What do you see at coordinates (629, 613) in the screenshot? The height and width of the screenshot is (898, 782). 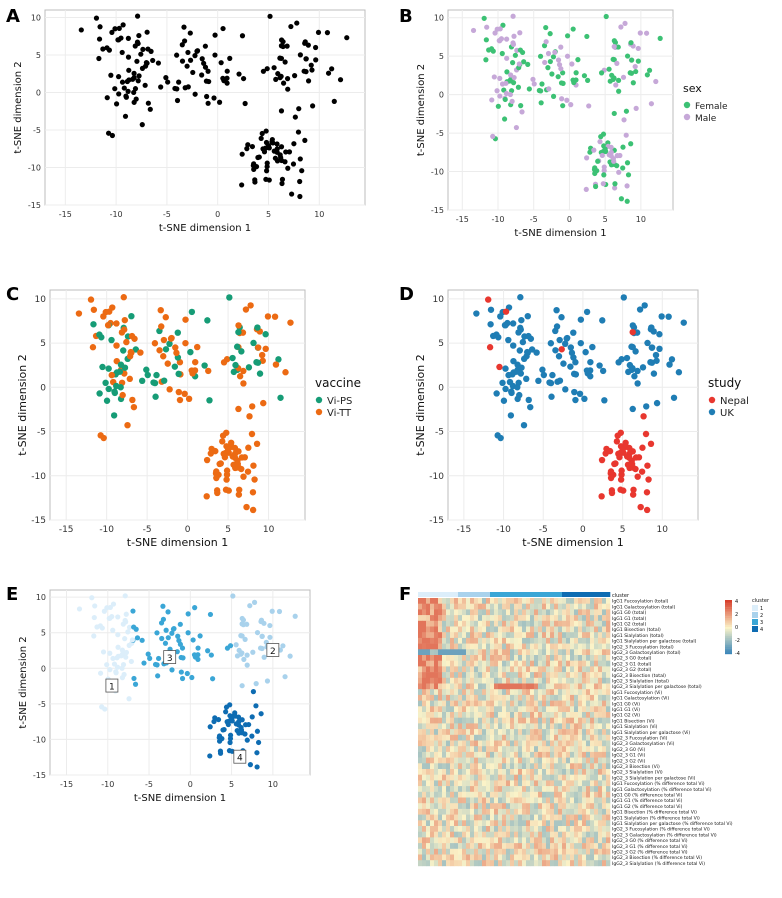 I see `heatmap-row-label: IgG1 G0 (total)` at bounding box center [629, 613].